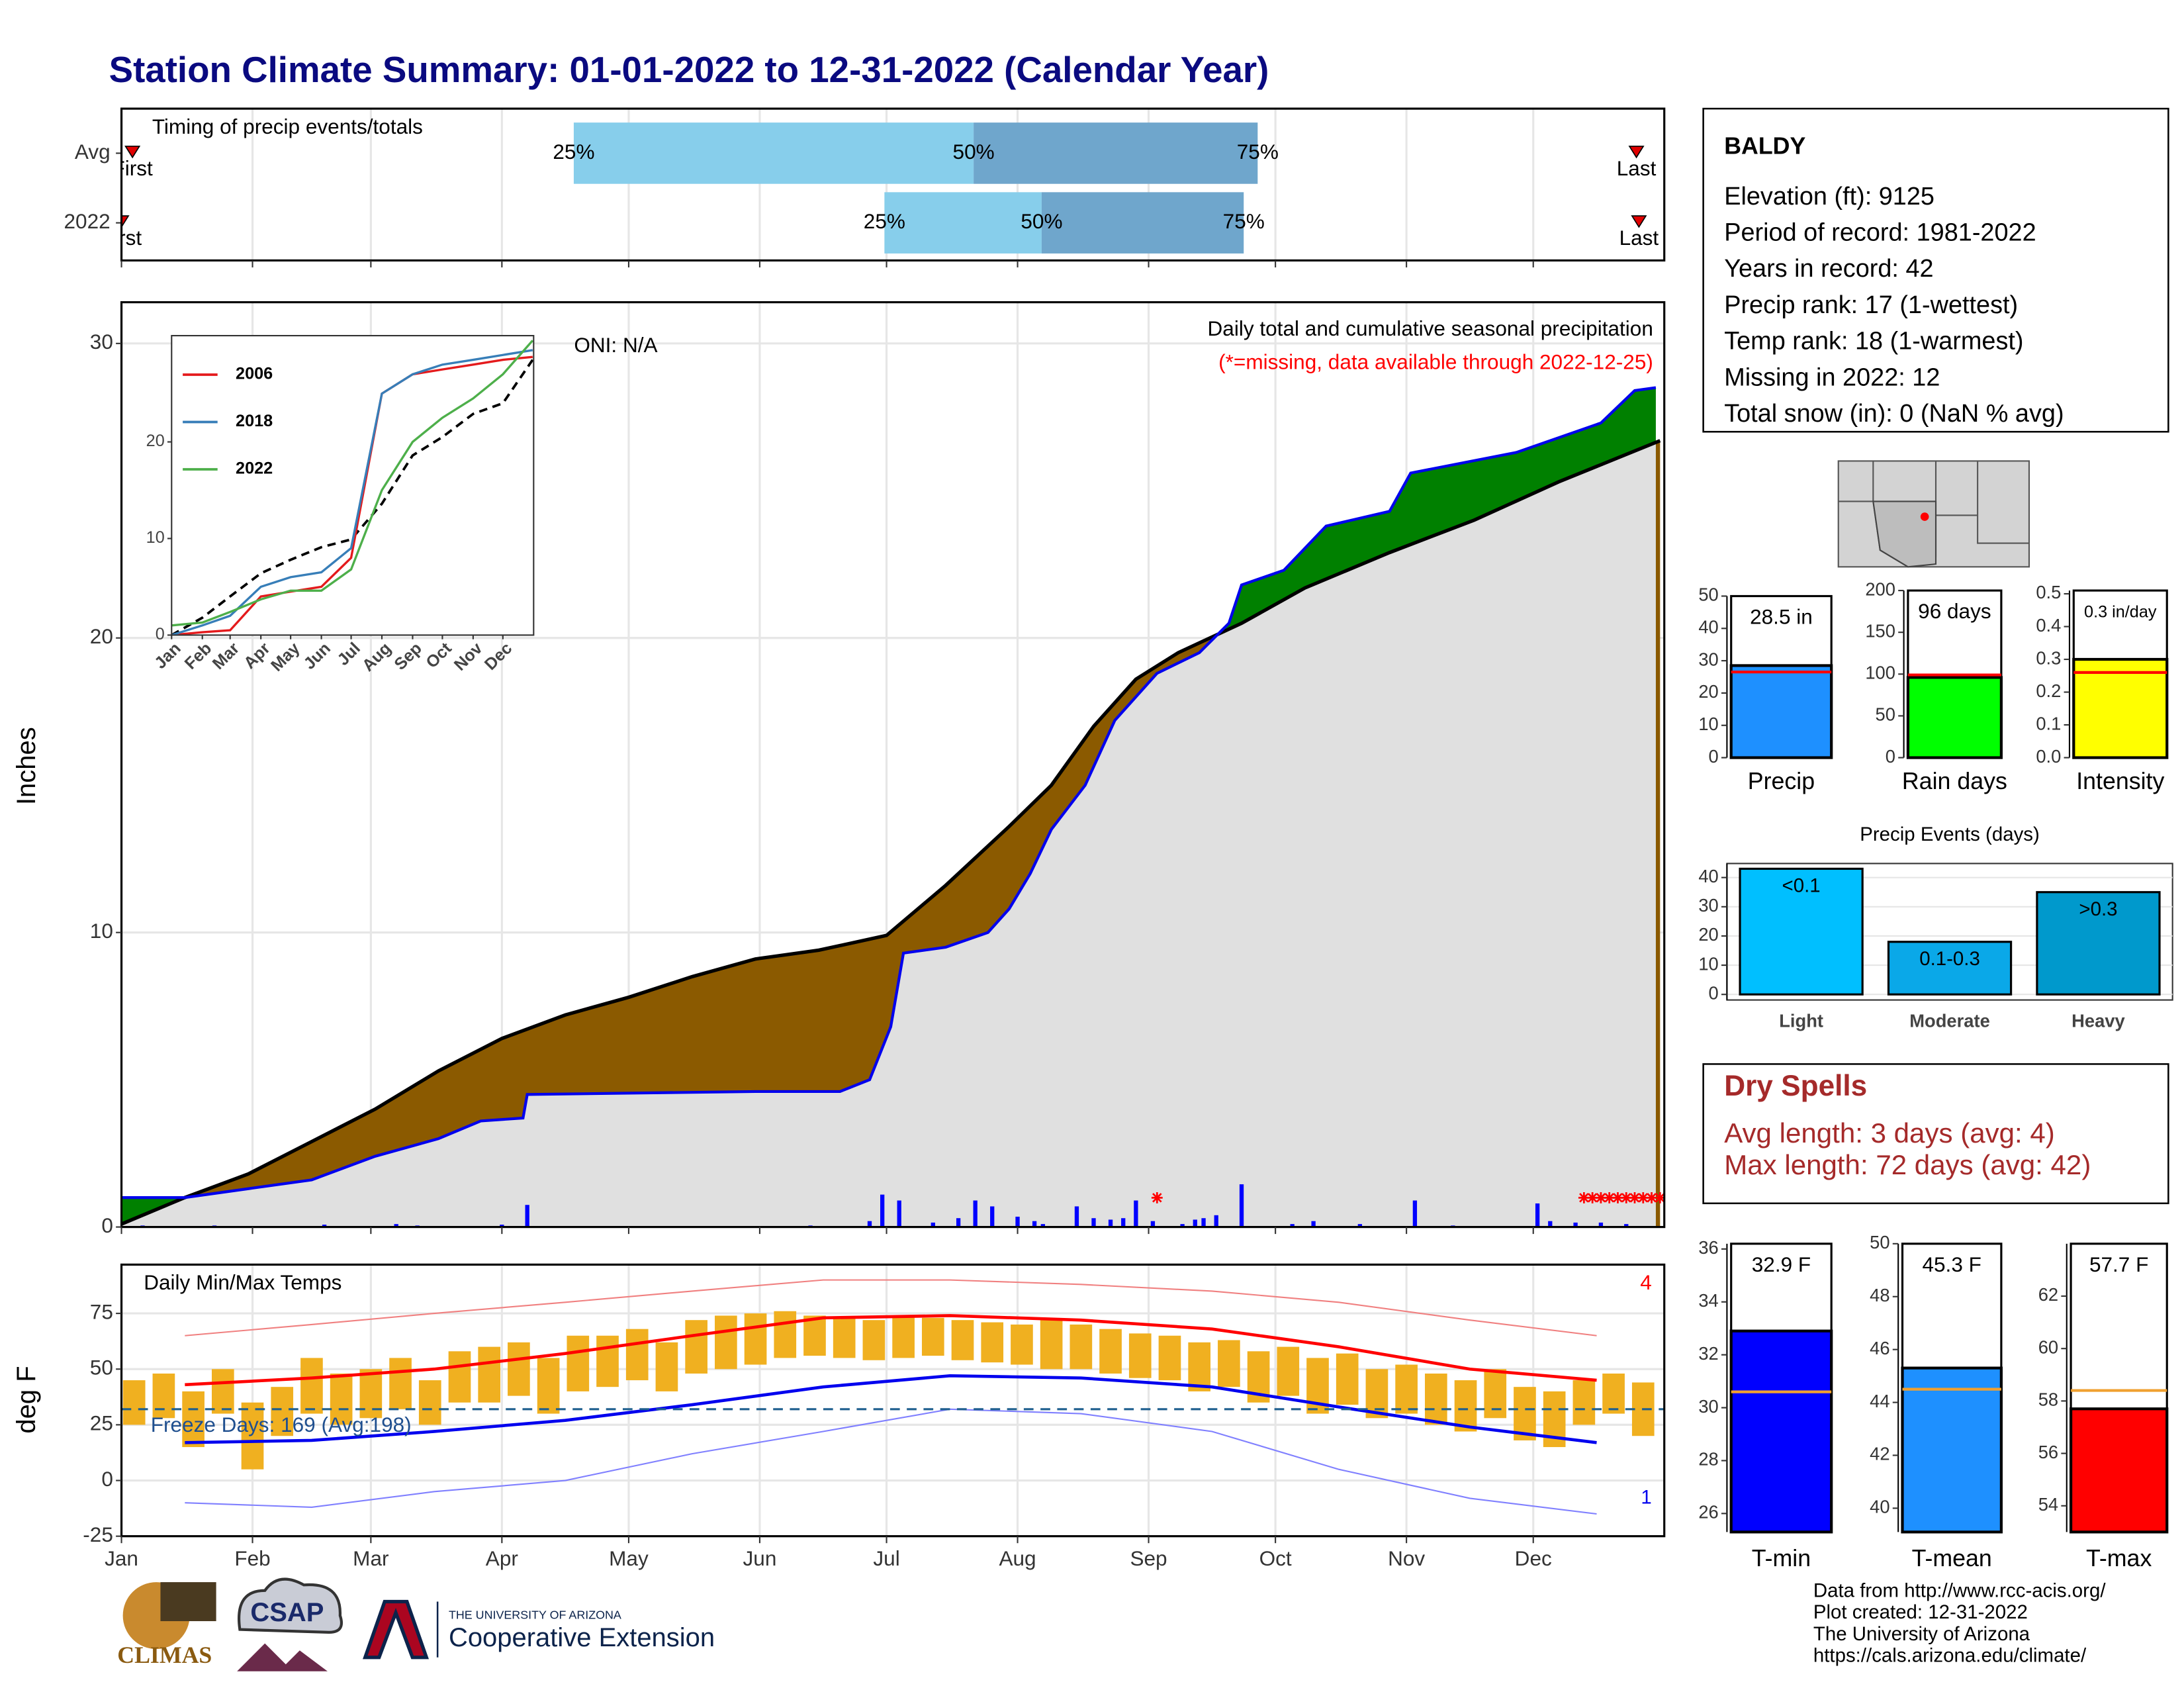 The width and height of the screenshot is (2184, 1688). What do you see at coordinates (287, 126) in the screenshot?
I see `timing-title: Timing of precip events/totals` at bounding box center [287, 126].